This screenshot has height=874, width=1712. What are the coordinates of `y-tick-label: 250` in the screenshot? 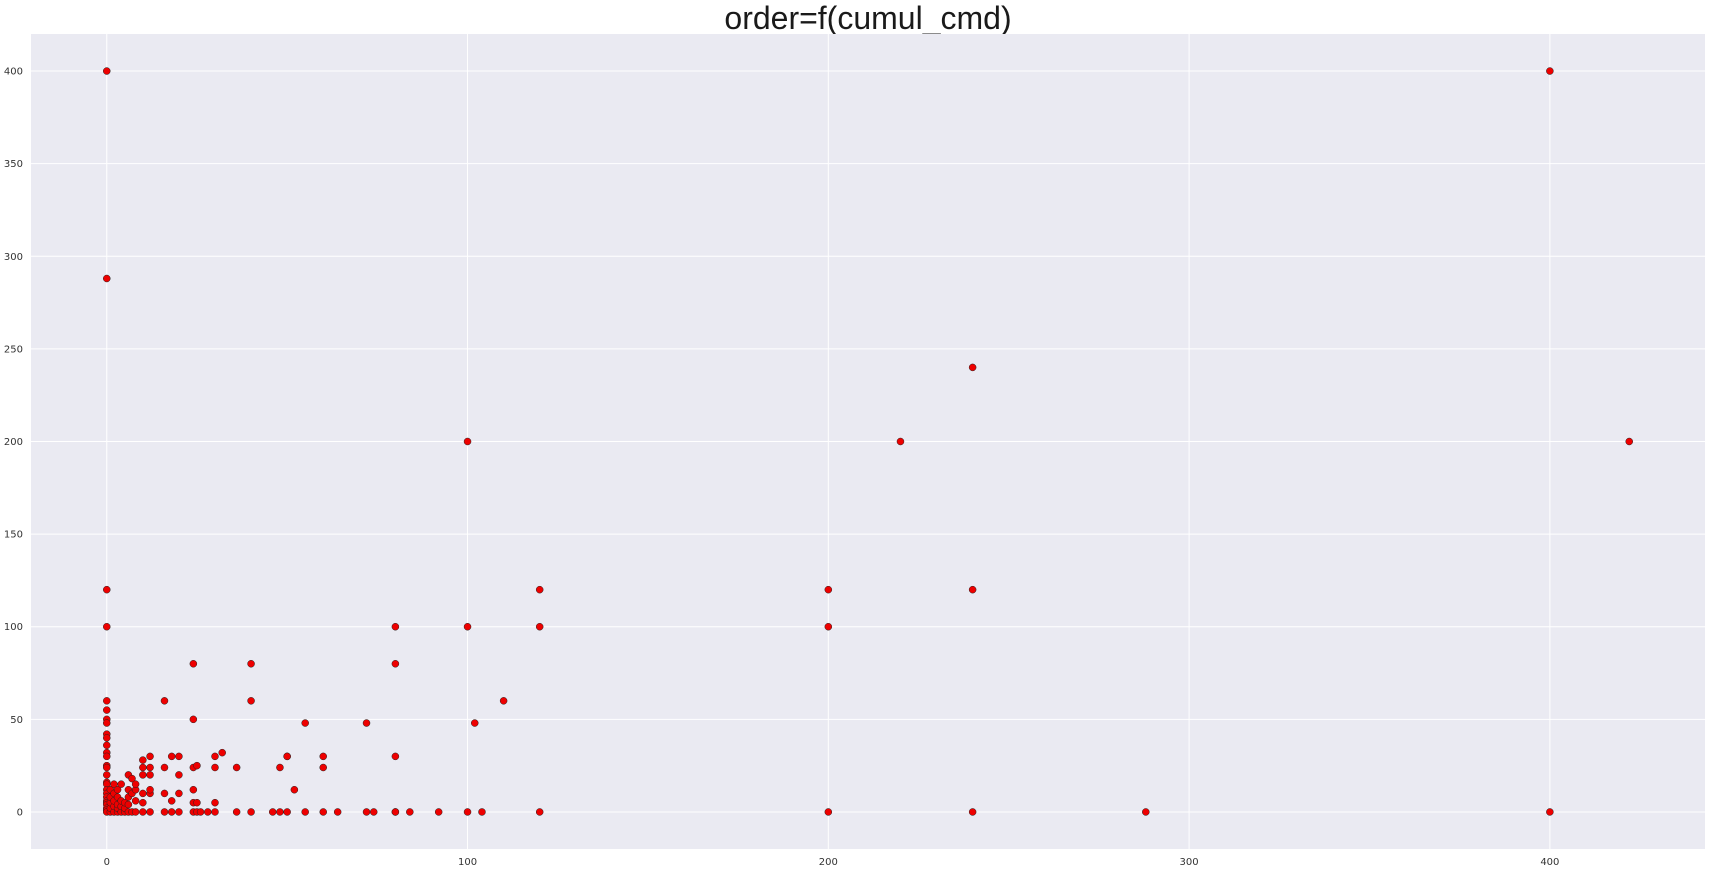 It's located at (13, 349).